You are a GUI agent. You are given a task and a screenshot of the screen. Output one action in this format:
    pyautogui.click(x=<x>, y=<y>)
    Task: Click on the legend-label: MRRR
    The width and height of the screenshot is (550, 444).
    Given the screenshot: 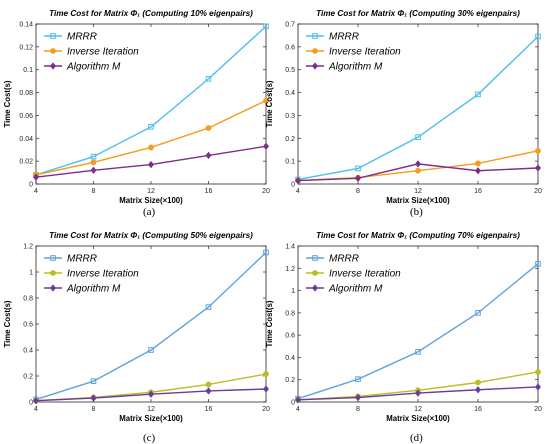 What is the action you would take?
    pyautogui.click(x=82, y=259)
    